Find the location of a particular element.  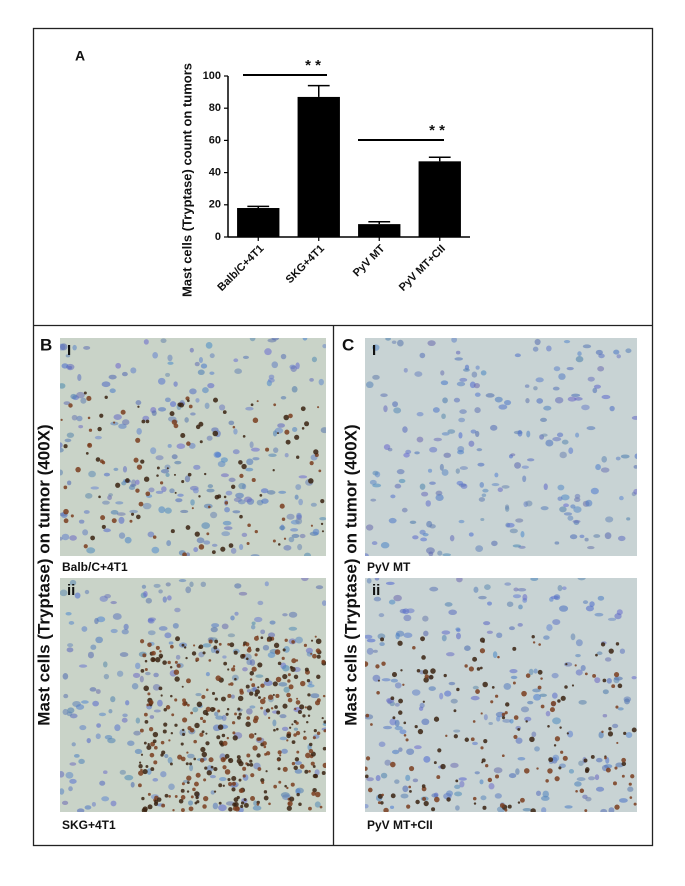

y-tick-label: 40 is located at coordinates (215, 173).